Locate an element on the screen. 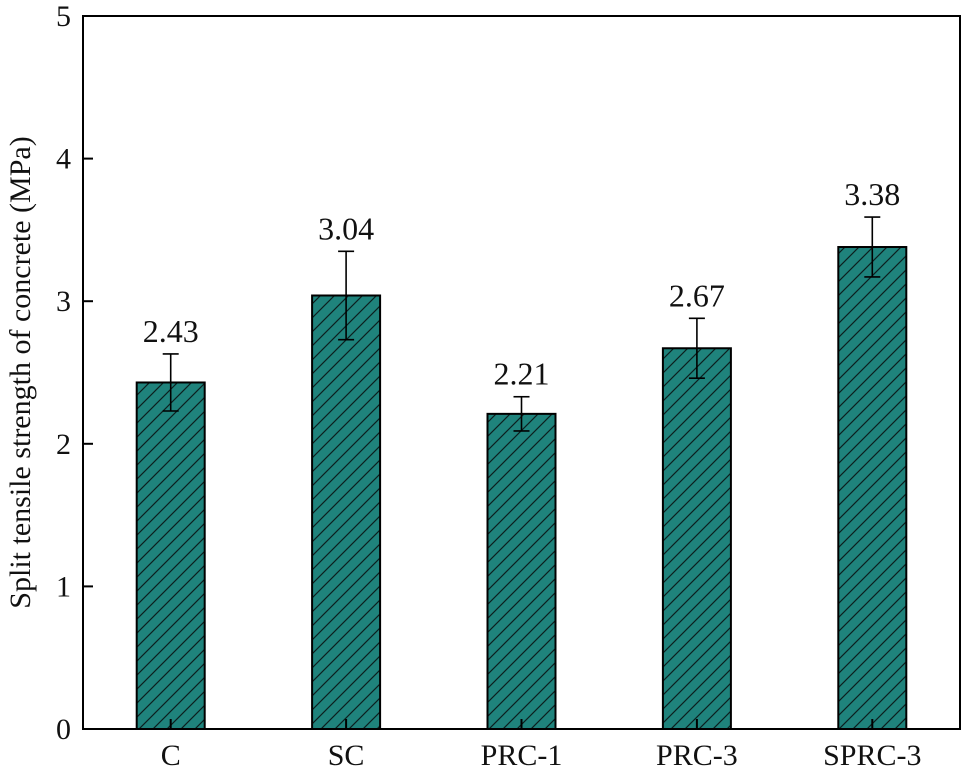  bar-c is located at coordinates (170, 555).